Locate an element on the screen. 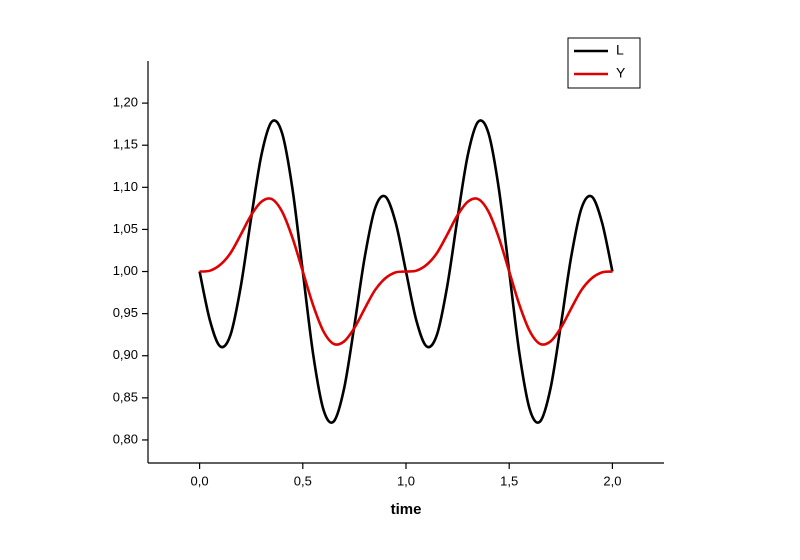  x-tick-label: 0,0 is located at coordinates (200, 480).